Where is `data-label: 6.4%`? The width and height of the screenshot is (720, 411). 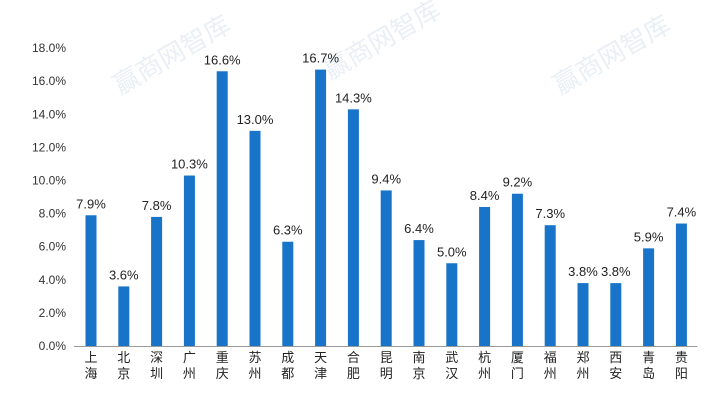 data-label: 6.4% is located at coordinates (419, 228).